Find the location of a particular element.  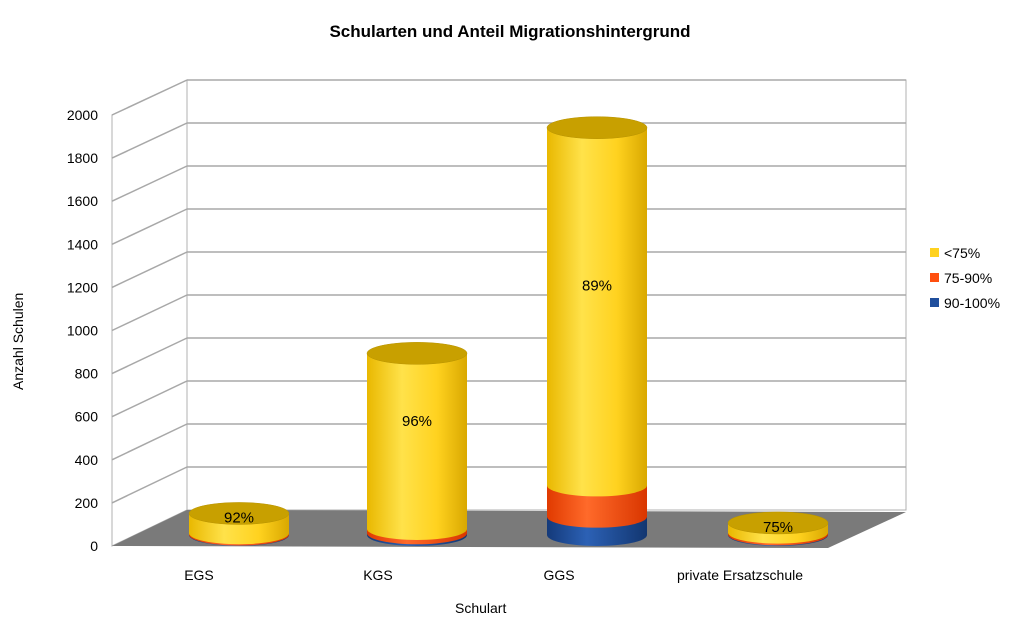

y-tick-label: 0 is located at coordinates (94, 546).